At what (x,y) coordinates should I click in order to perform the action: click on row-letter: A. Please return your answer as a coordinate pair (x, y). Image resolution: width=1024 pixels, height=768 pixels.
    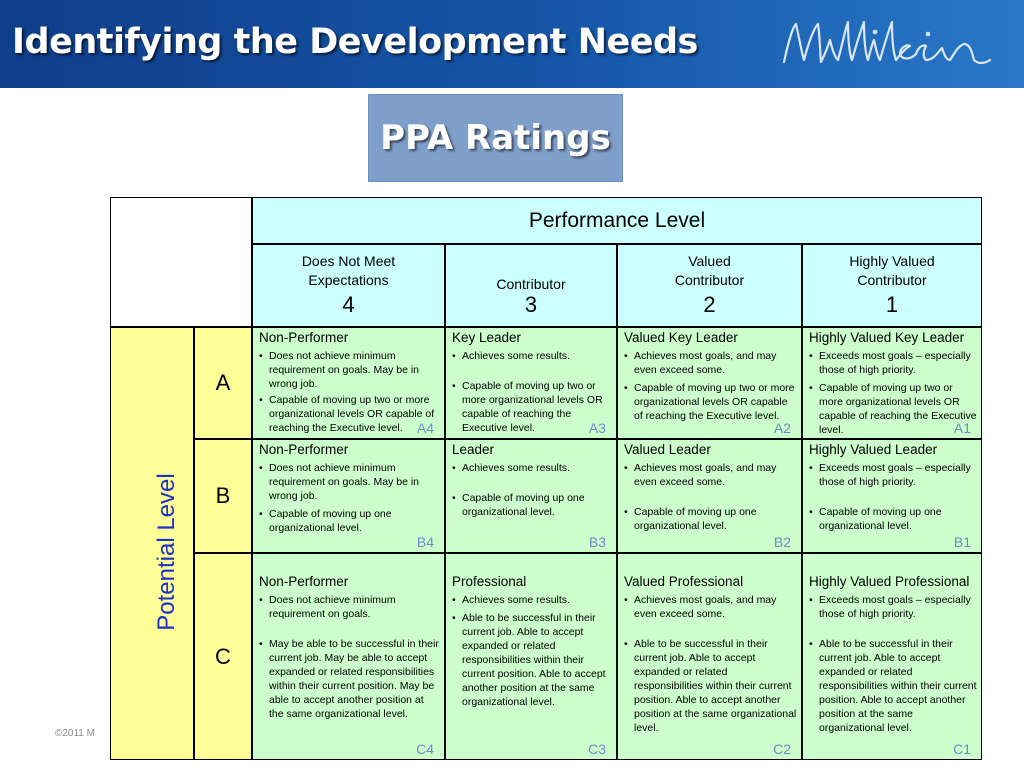
    Looking at the image, I should click on (223, 382).